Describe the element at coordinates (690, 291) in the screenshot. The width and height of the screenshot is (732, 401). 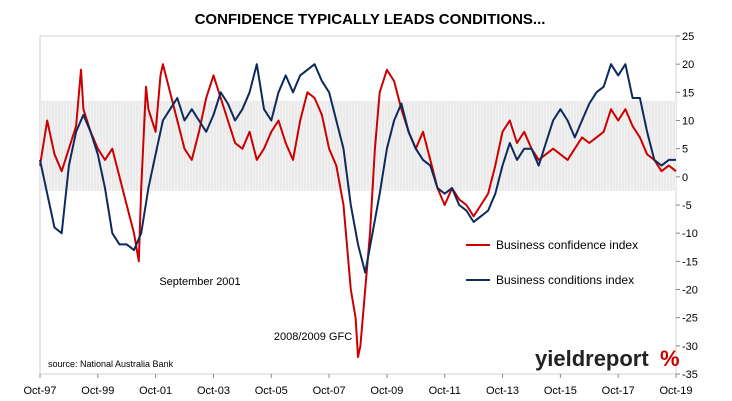
I see `y-tick-label: -20` at that location.